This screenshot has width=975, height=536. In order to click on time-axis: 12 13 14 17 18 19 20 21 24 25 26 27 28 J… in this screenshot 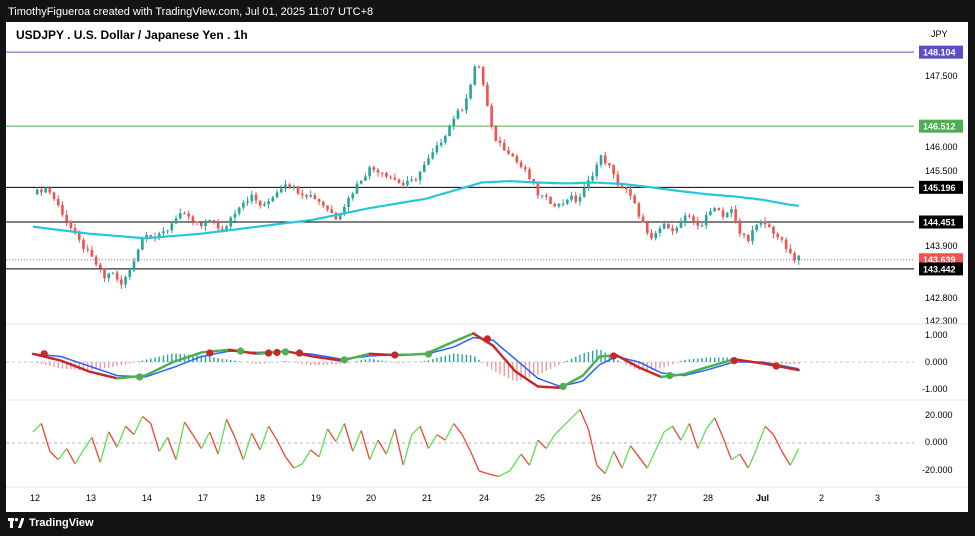, I will do `click(455, 498)`.